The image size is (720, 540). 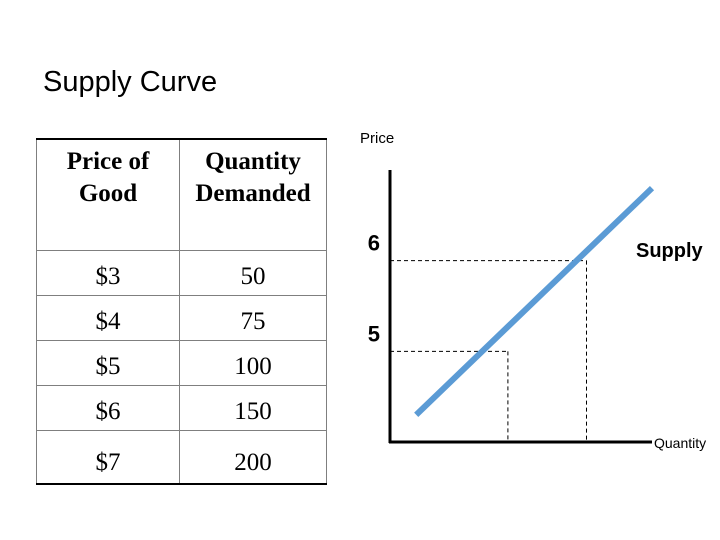 I want to click on quantity-cell: 100, so click(x=253, y=363).